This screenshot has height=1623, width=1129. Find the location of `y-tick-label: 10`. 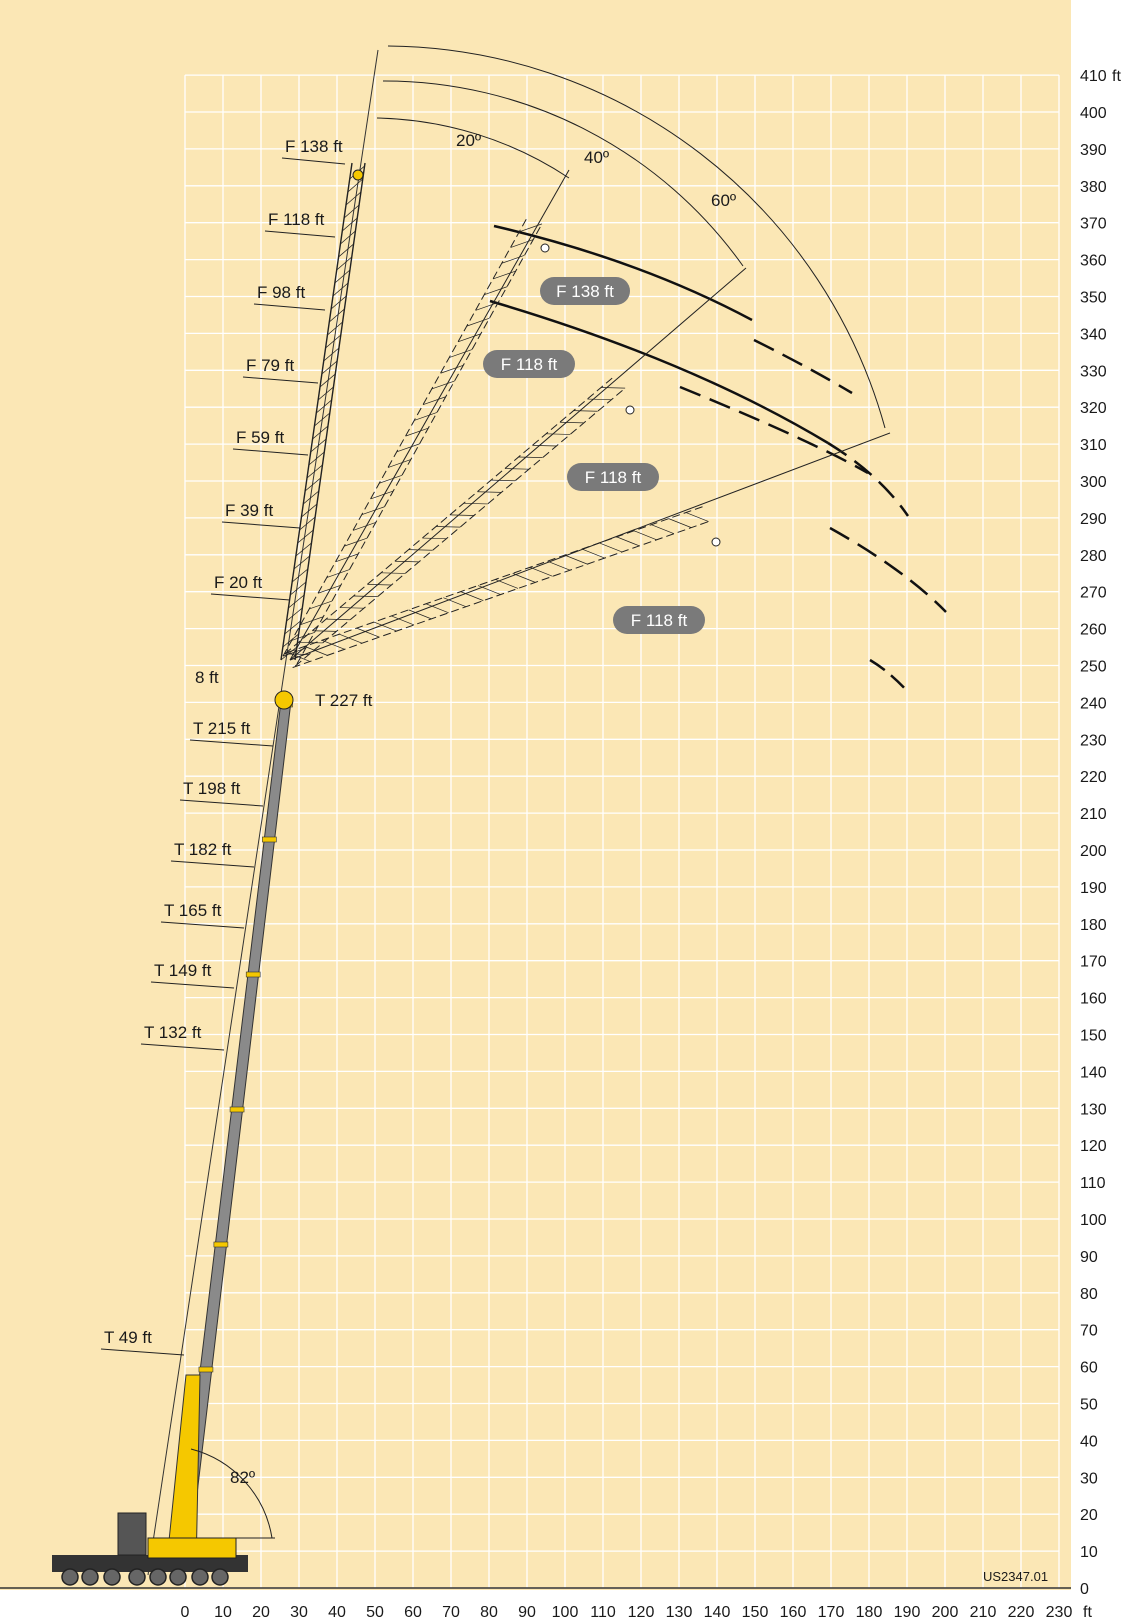

y-tick-label: 10 is located at coordinates (1089, 1552).